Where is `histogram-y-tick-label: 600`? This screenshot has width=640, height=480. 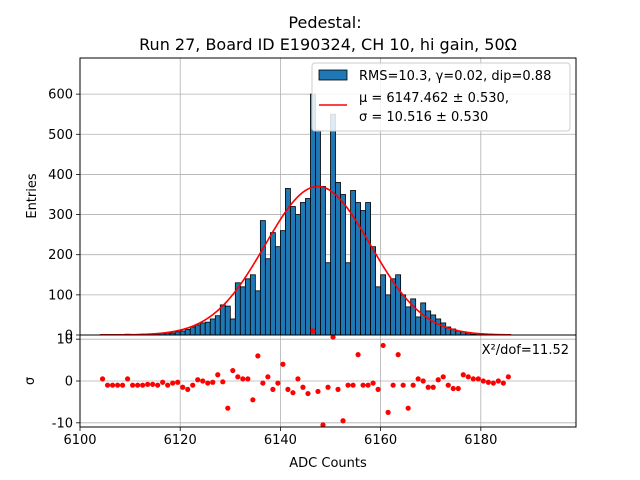 histogram-y-tick-label: 600 is located at coordinates (60, 95).